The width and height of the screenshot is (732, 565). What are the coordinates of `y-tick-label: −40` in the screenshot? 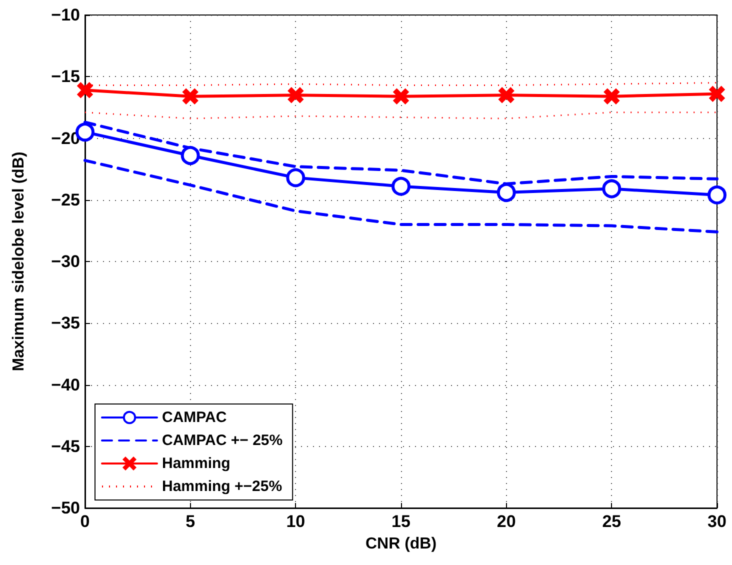 It's located at (65, 384).